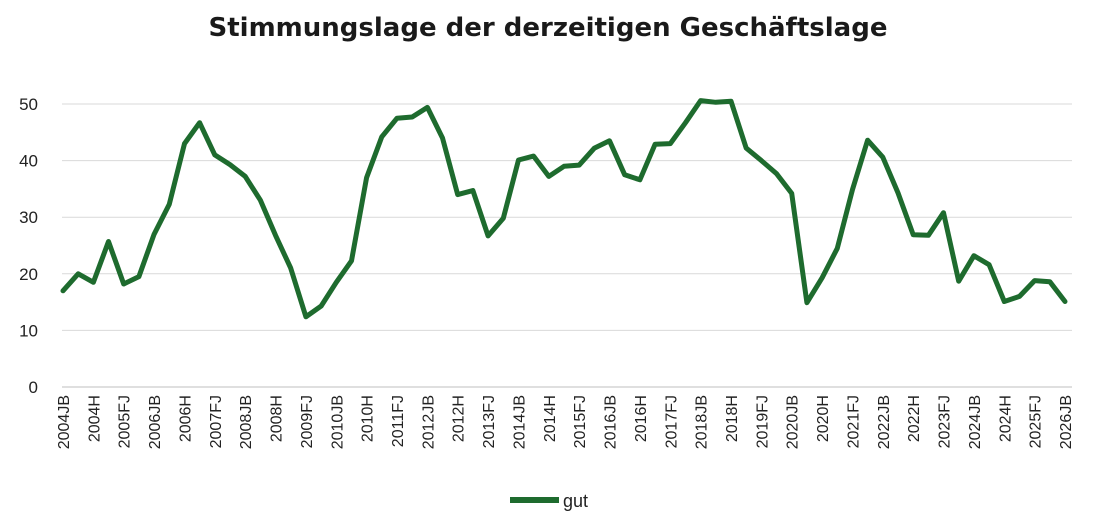 The image size is (1100, 532). I want to click on legend-label-gut: gut, so click(575, 501).